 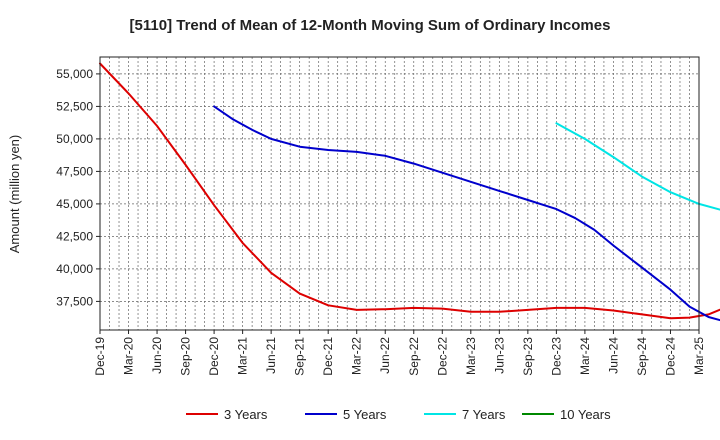 What do you see at coordinates (385, 355) in the screenshot?
I see `x-tick-label: Jun-22` at bounding box center [385, 355].